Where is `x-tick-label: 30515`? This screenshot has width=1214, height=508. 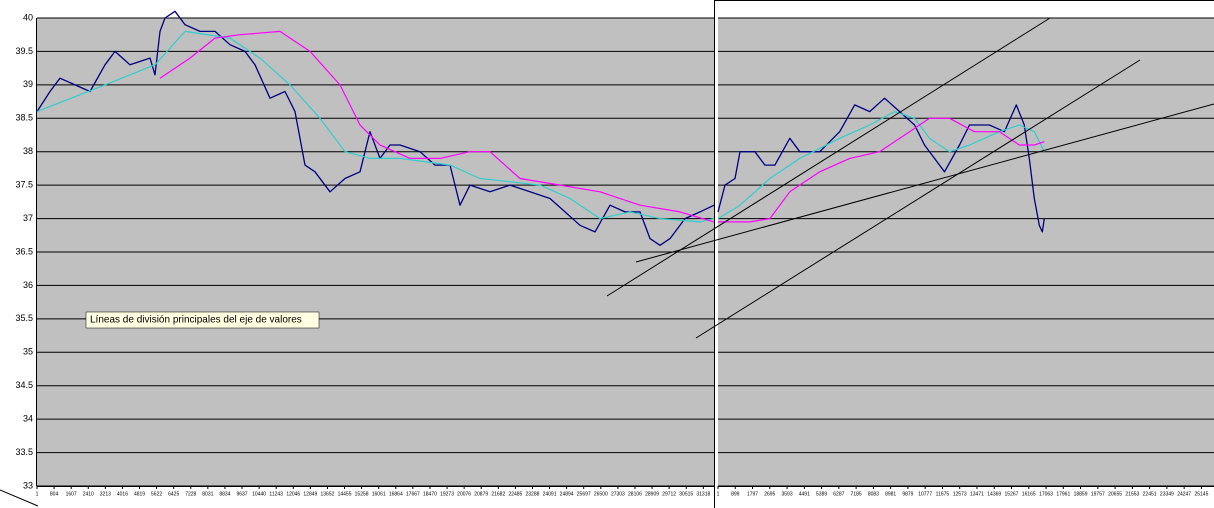
x-tick-label: 30515 is located at coordinates (686, 494).